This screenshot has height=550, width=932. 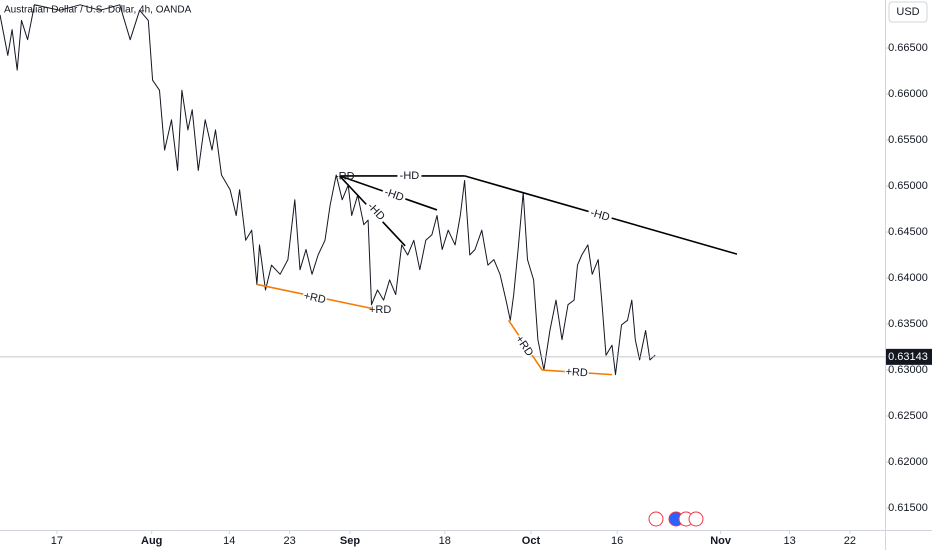 What do you see at coordinates (229, 541) in the screenshot?
I see `x-tick-label: 14` at bounding box center [229, 541].